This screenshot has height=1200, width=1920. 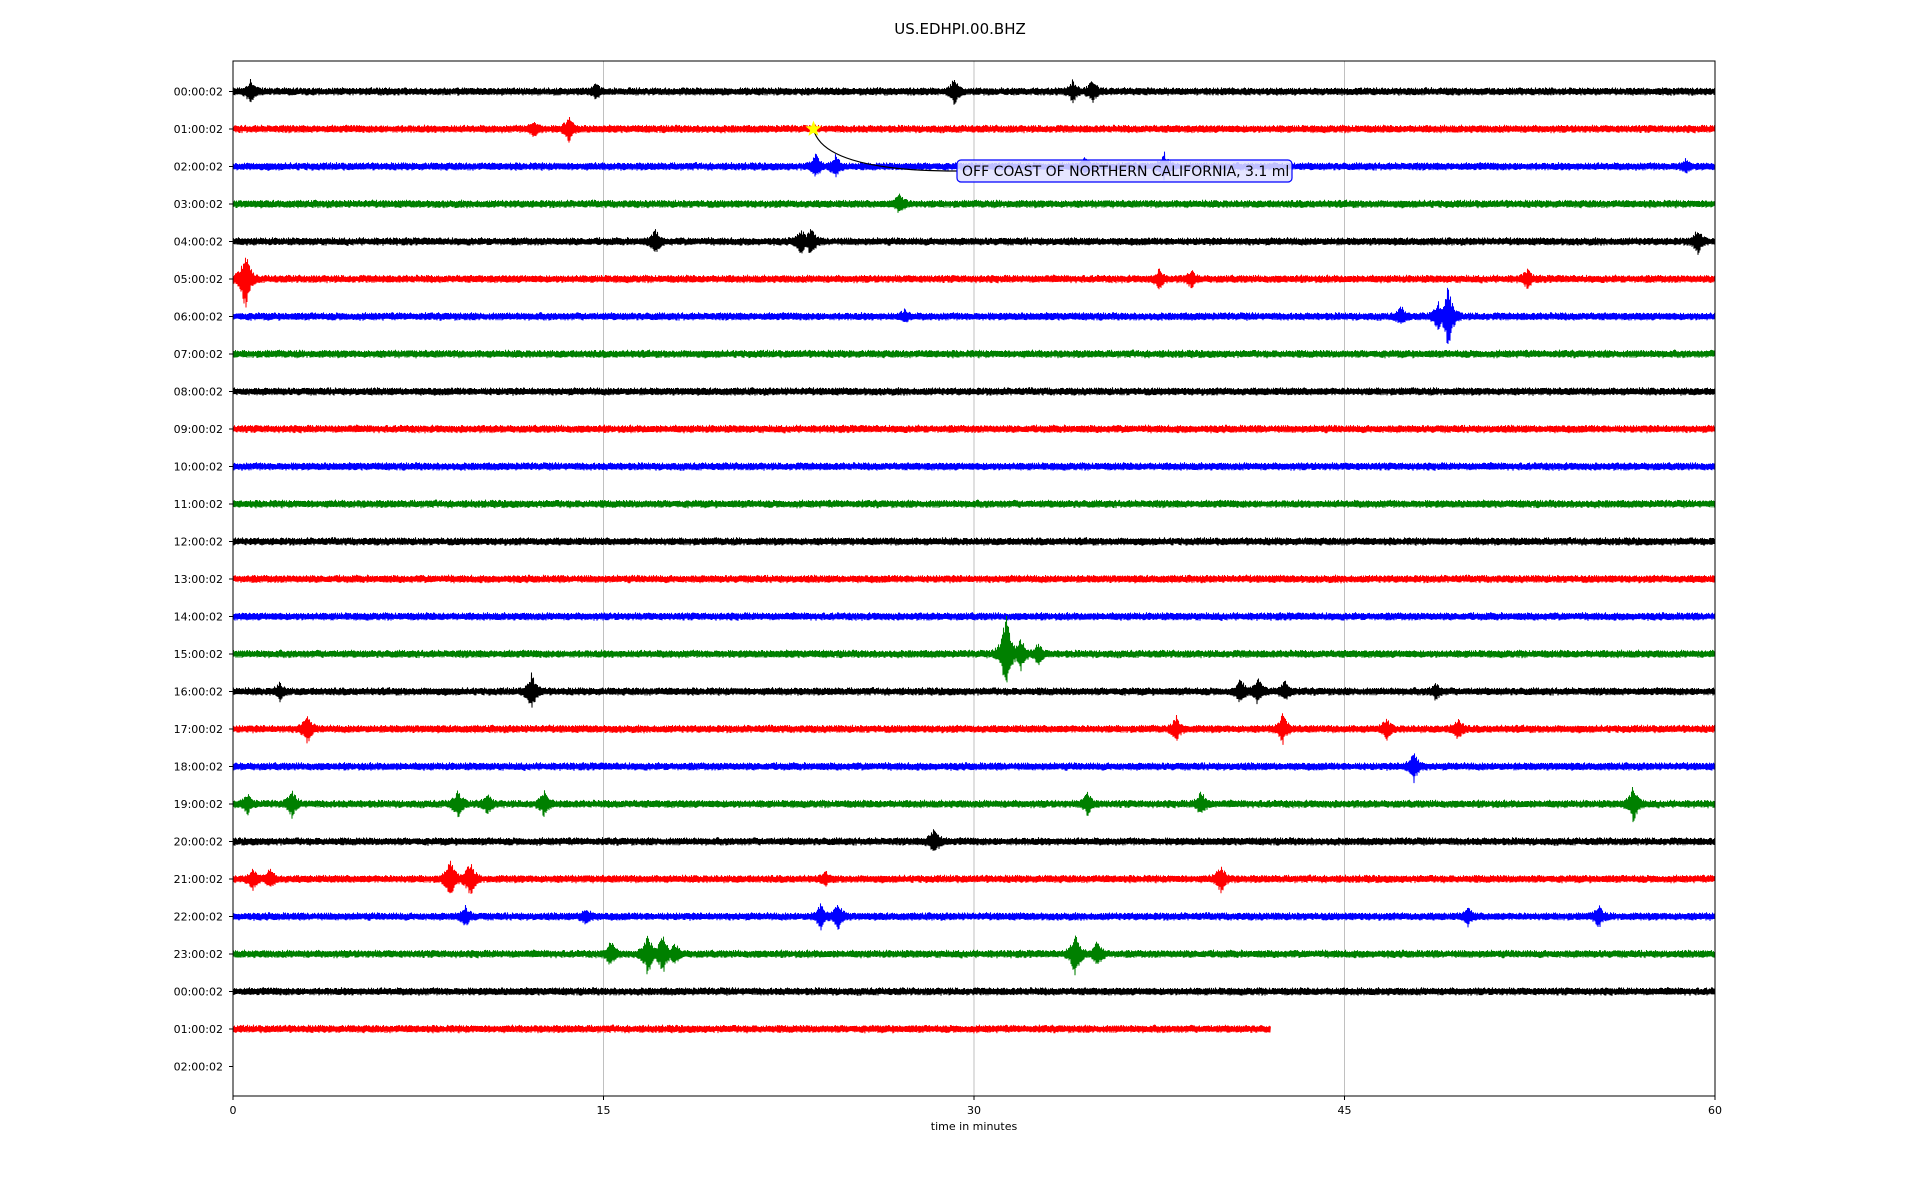 What do you see at coordinates (198, 954) in the screenshot?
I see `y-tick-label-23: 23:00:02` at bounding box center [198, 954].